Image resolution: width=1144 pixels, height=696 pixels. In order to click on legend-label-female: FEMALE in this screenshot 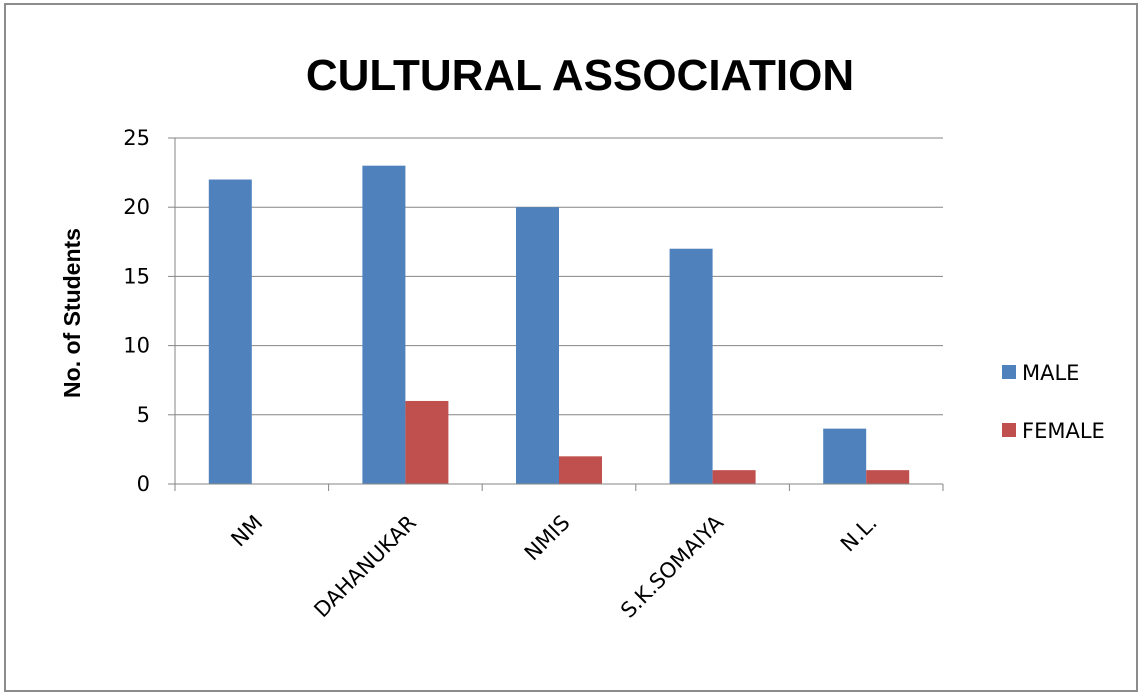, I will do `click(1063, 431)`.